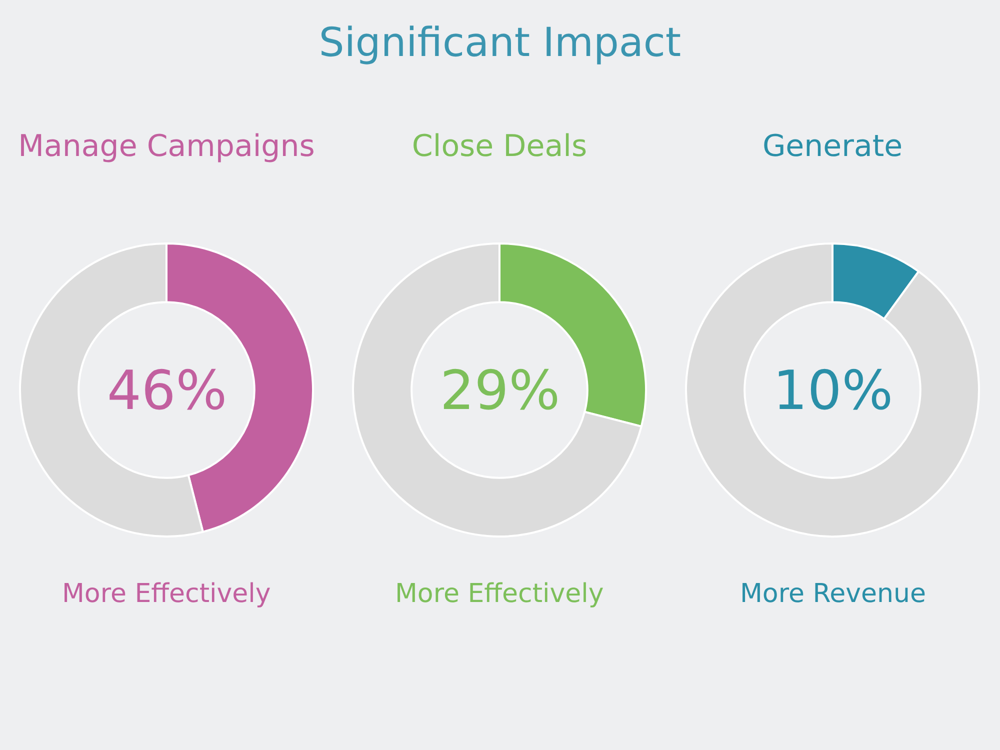 Image resolution: width=1000 pixels, height=750 pixels. Describe the element at coordinates (167, 390) in the screenshot. I see `text: 46%` at that location.